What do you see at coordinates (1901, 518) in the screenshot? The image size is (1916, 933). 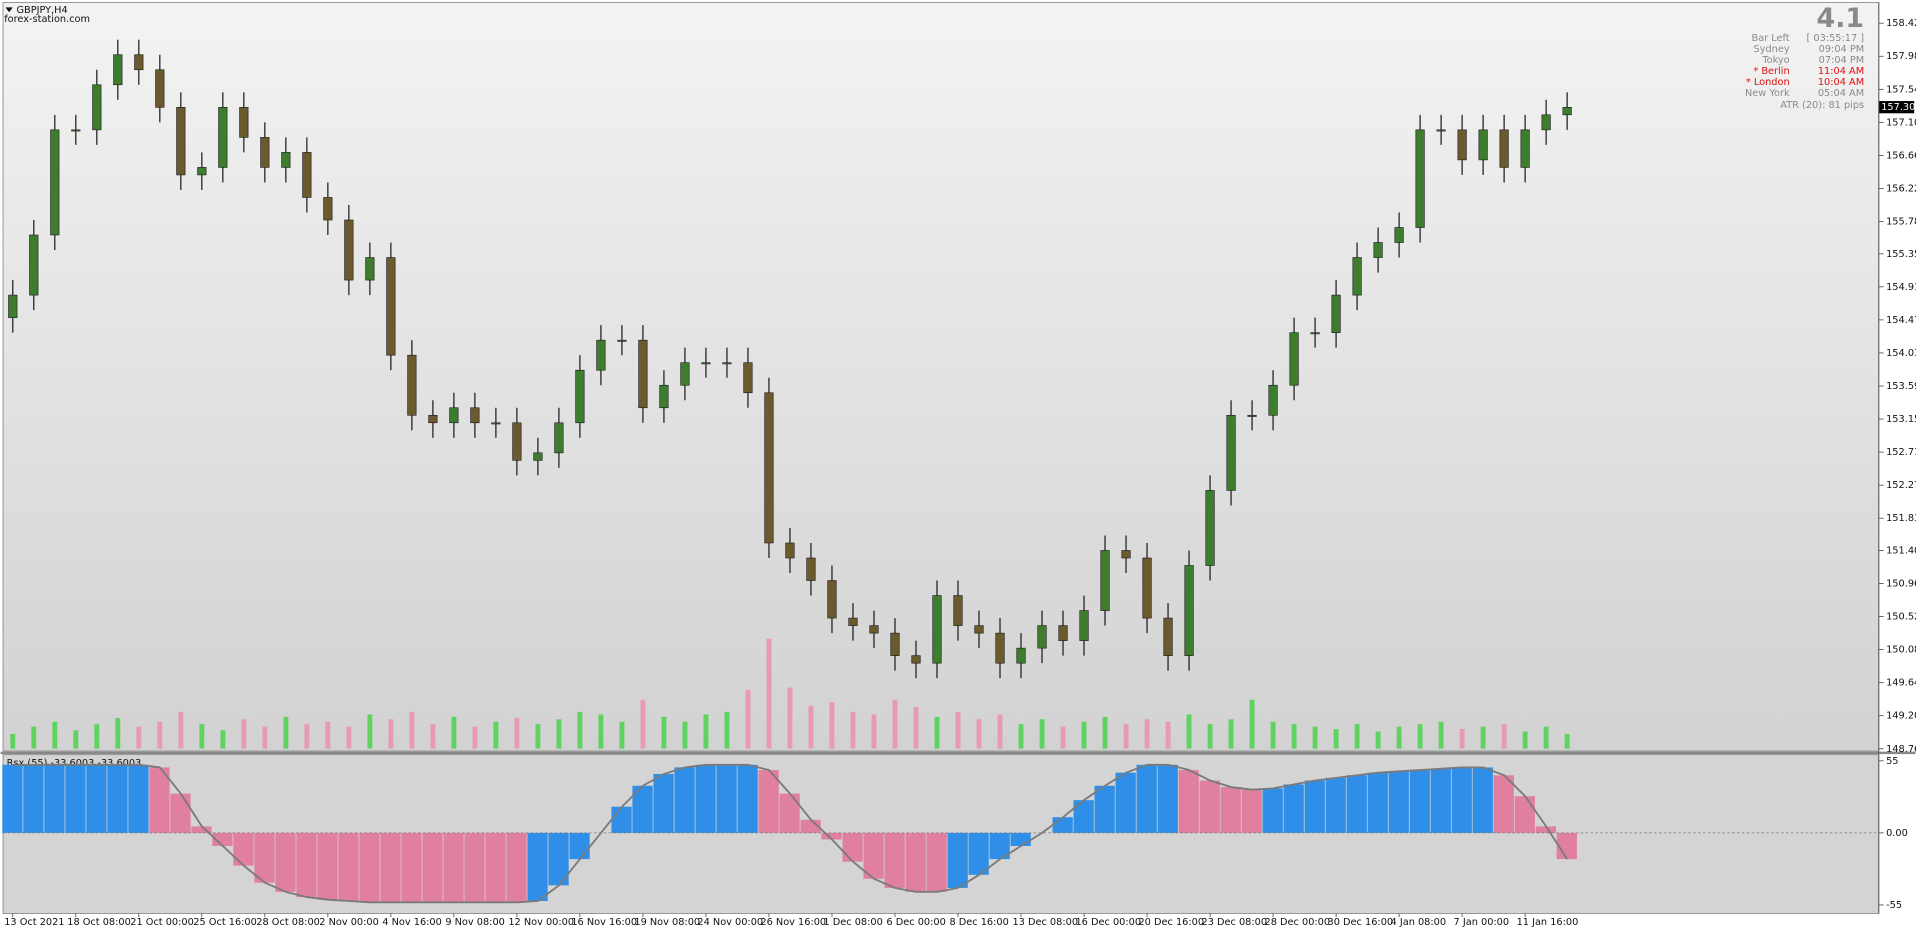 I see `y-tick-label: 151.830` at bounding box center [1901, 518].